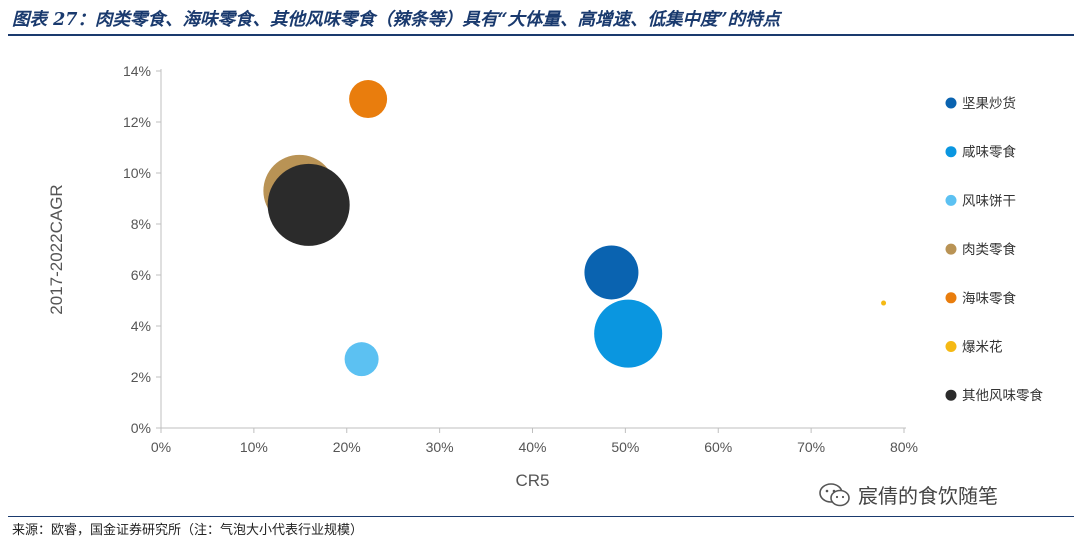  I want to click on legend-label: 其他风味零食, so click(1002, 395).